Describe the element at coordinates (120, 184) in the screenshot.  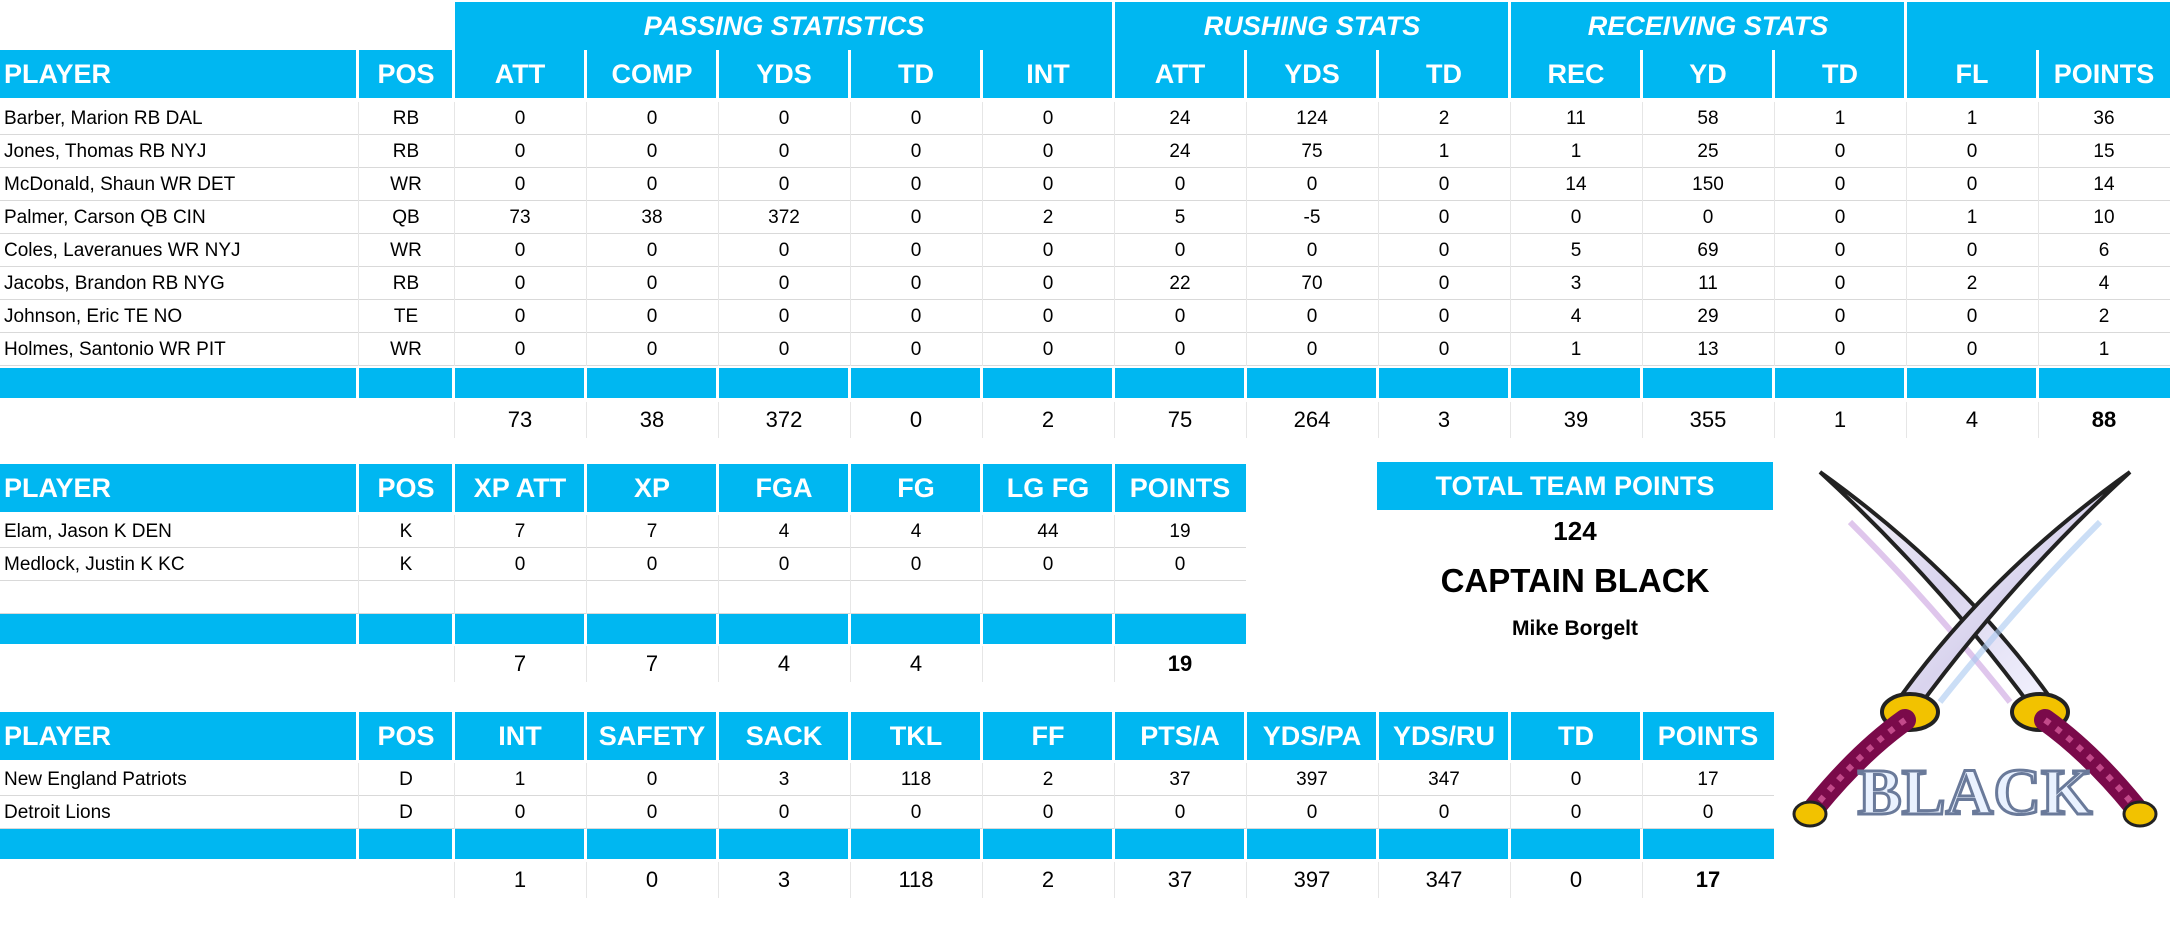
I see `player-name: McDonald, Shaun WR DET` at that location.